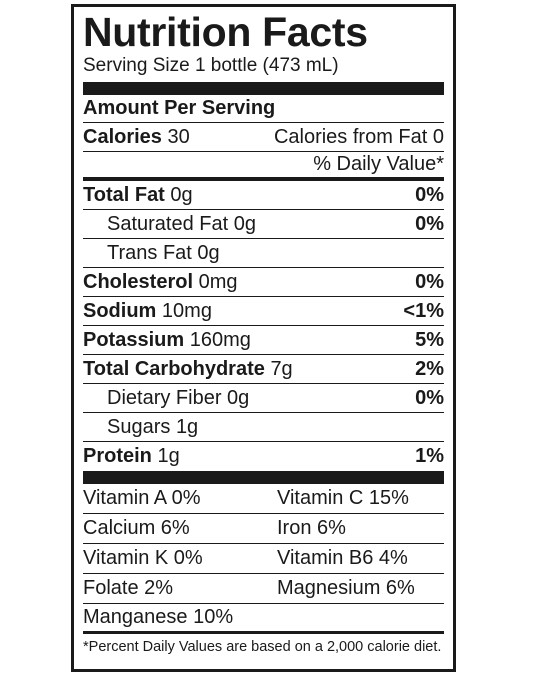 This screenshot has height=678, width=533. I want to click on vitamin-item: Vitamin A 0%, so click(142, 498).